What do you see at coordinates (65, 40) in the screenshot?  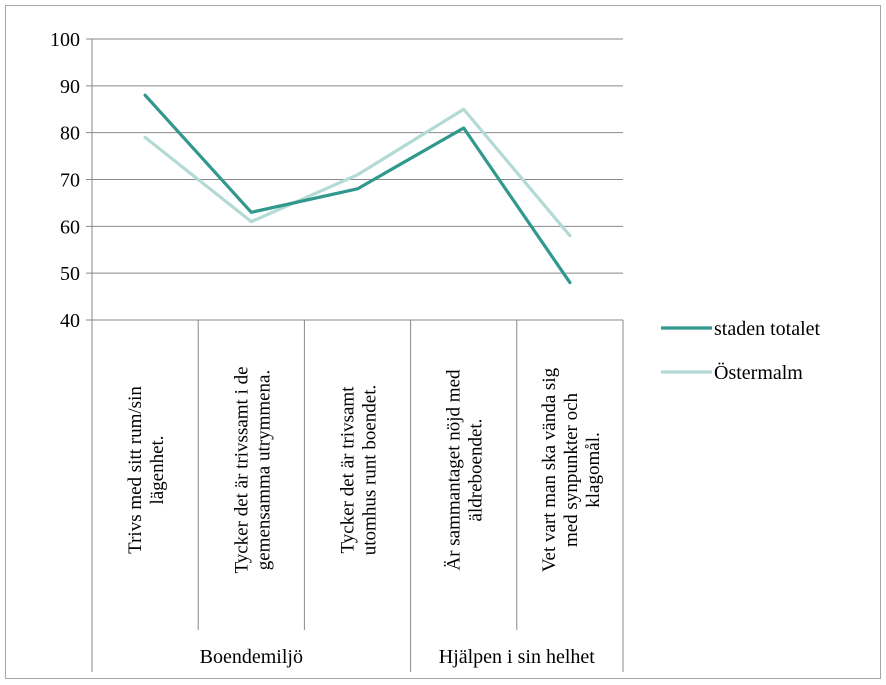 I see `y-tick-label: 100` at bounding box center [65, 40].